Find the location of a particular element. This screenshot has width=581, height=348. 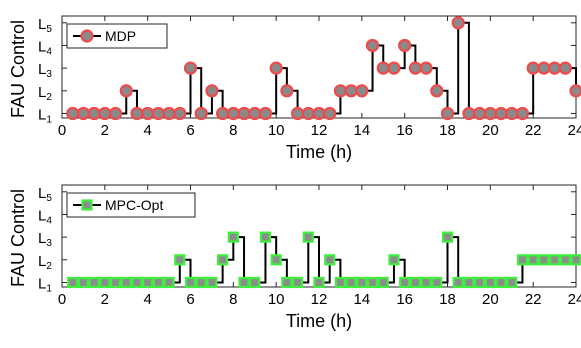

x-tick-label: 18 is located at coordinates (447, 299).